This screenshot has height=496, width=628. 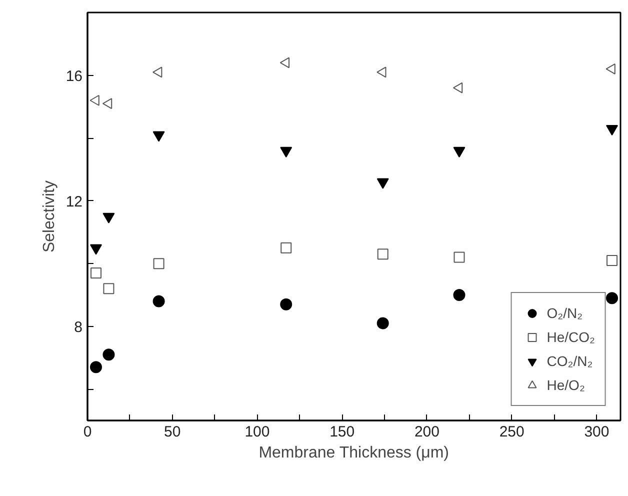 I want to click on y-tick-label: 12, so click(x=74, y=201).